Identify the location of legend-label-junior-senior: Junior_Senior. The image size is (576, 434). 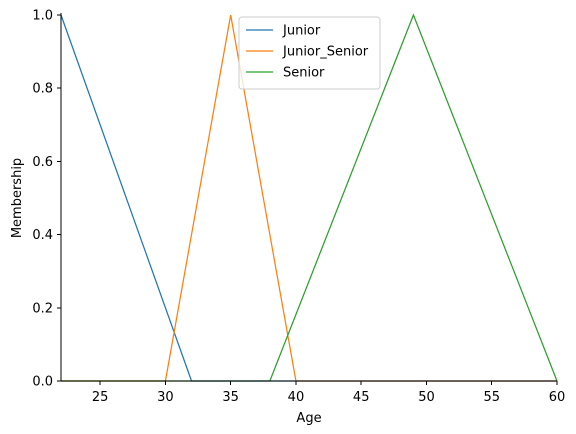
(325, 52).